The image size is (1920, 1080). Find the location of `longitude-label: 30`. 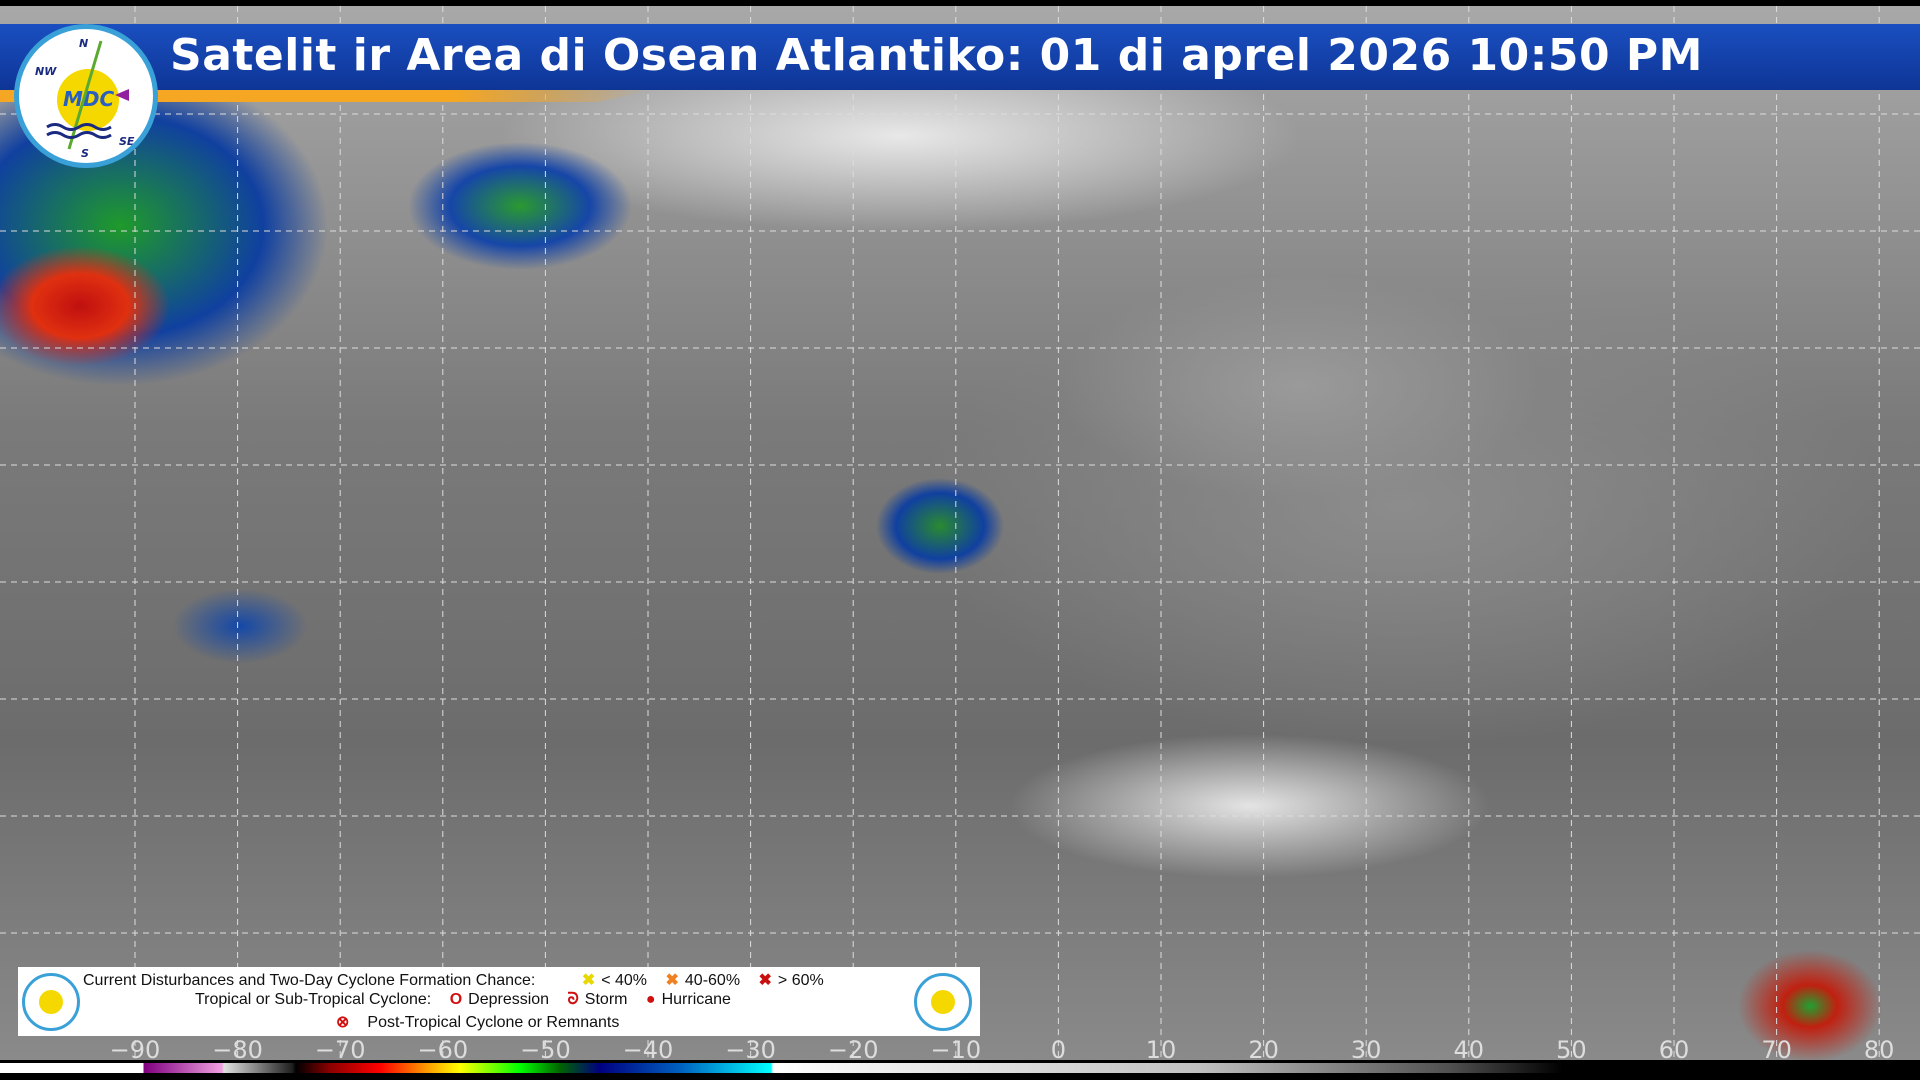

longitude-label: 30 is located at coordinates (1366, 1050).